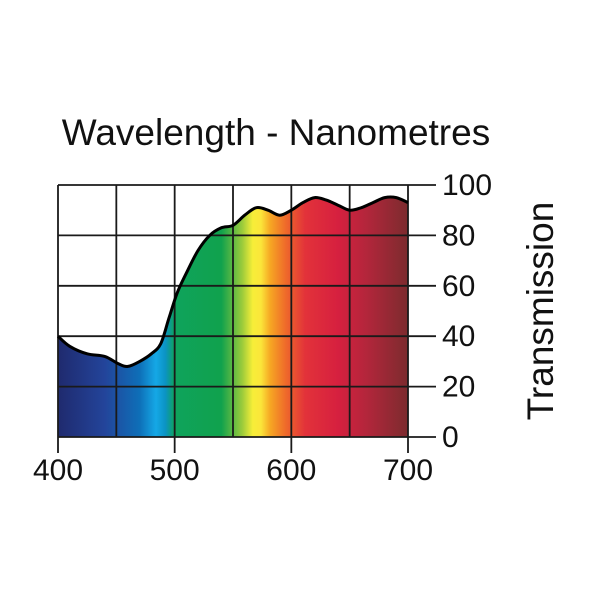  Describe the element at coordinates (458, 235) in the screenshot. I see `y-tick-label-80: 80` at that location.